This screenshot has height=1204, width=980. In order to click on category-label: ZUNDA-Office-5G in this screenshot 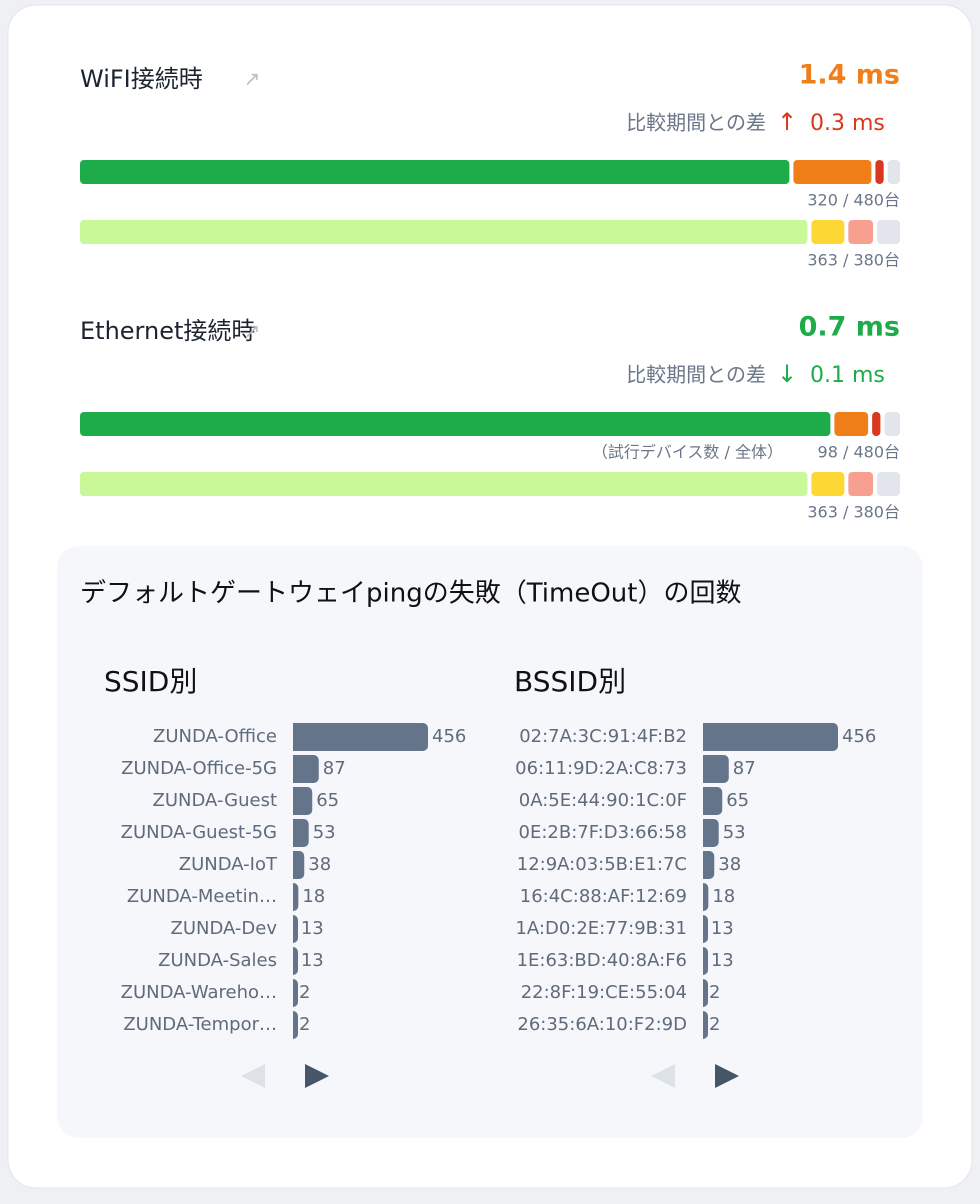, I will do `click(199, 768)`.